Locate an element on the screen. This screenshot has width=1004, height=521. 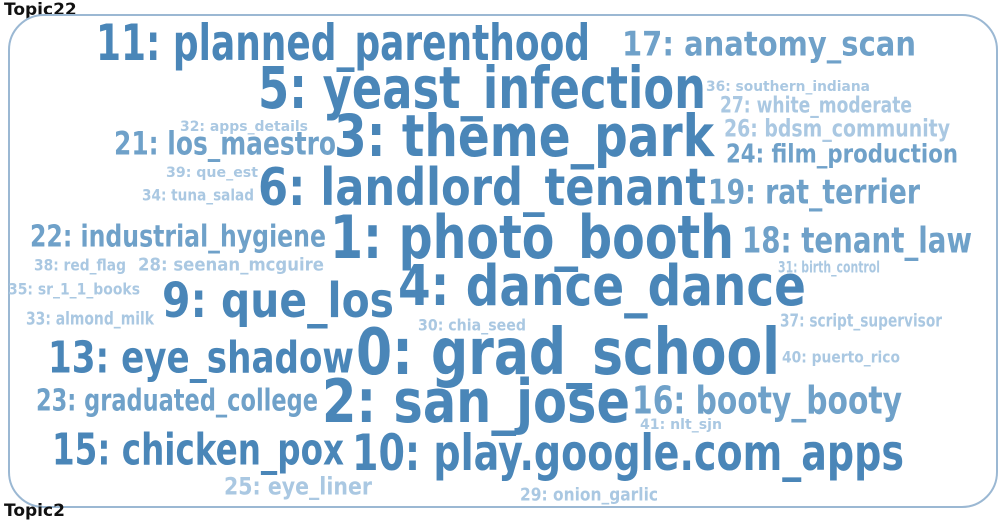
cloud-word: 37: script_supervisor is located at coordinates (861, 320).